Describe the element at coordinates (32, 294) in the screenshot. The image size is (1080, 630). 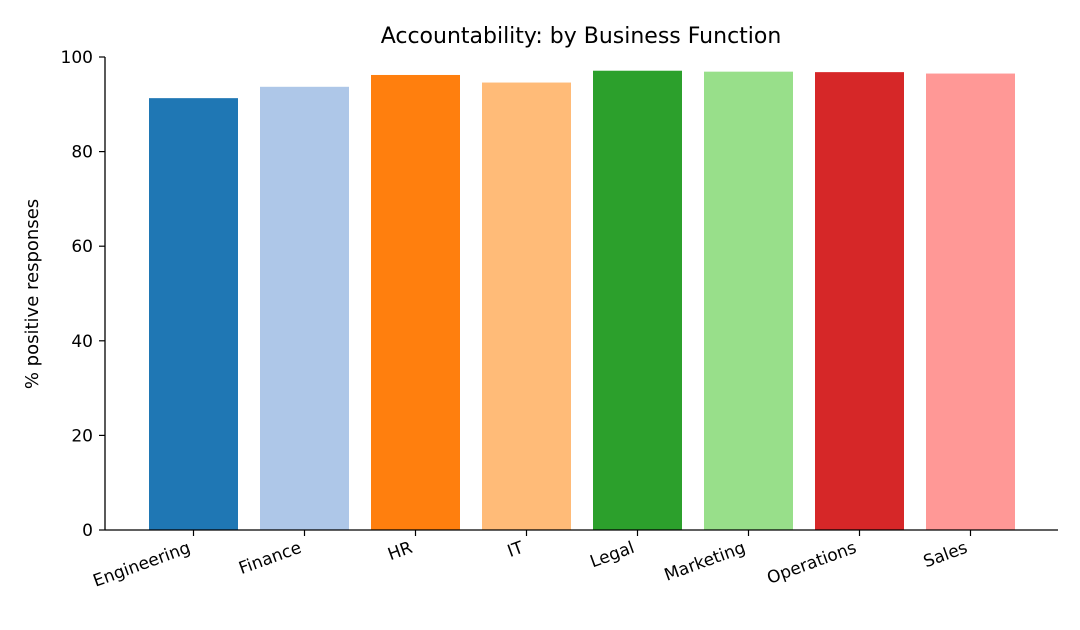
I see `y-axis-label: % positive responses` at that location.